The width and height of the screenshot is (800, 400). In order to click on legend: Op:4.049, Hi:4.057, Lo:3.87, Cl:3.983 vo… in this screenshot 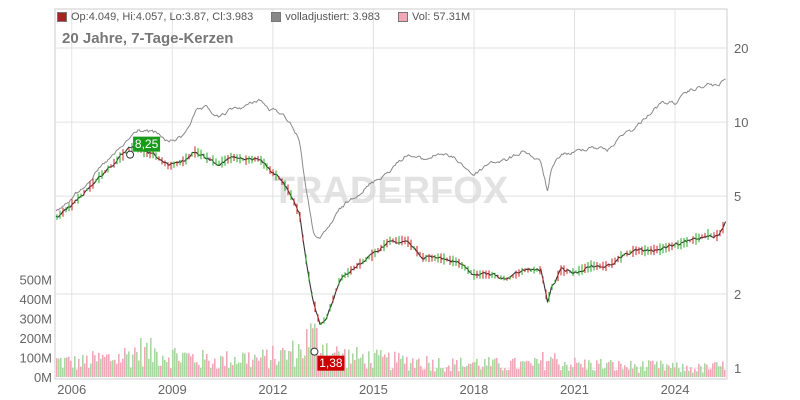, I will do `click(272, 16)`.